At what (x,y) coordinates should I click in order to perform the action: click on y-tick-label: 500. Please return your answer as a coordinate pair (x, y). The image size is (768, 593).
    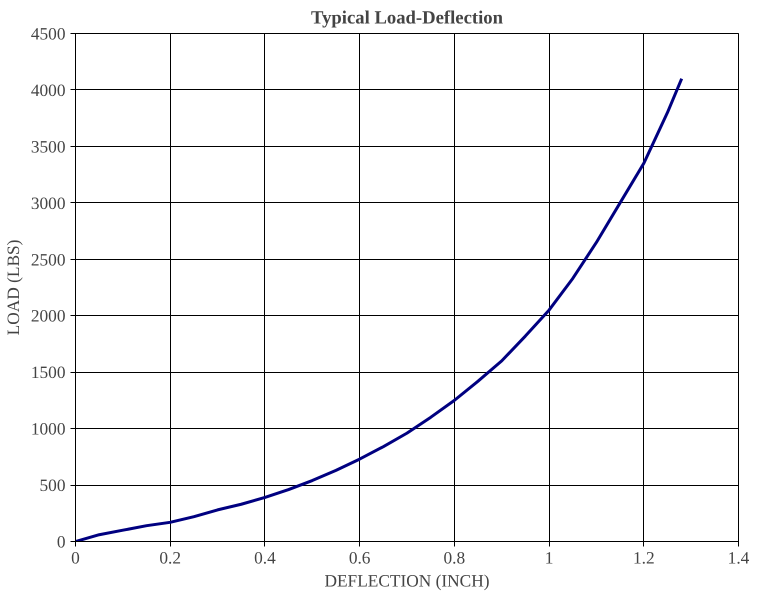
    Looking at the image, I should click on (53, 486).